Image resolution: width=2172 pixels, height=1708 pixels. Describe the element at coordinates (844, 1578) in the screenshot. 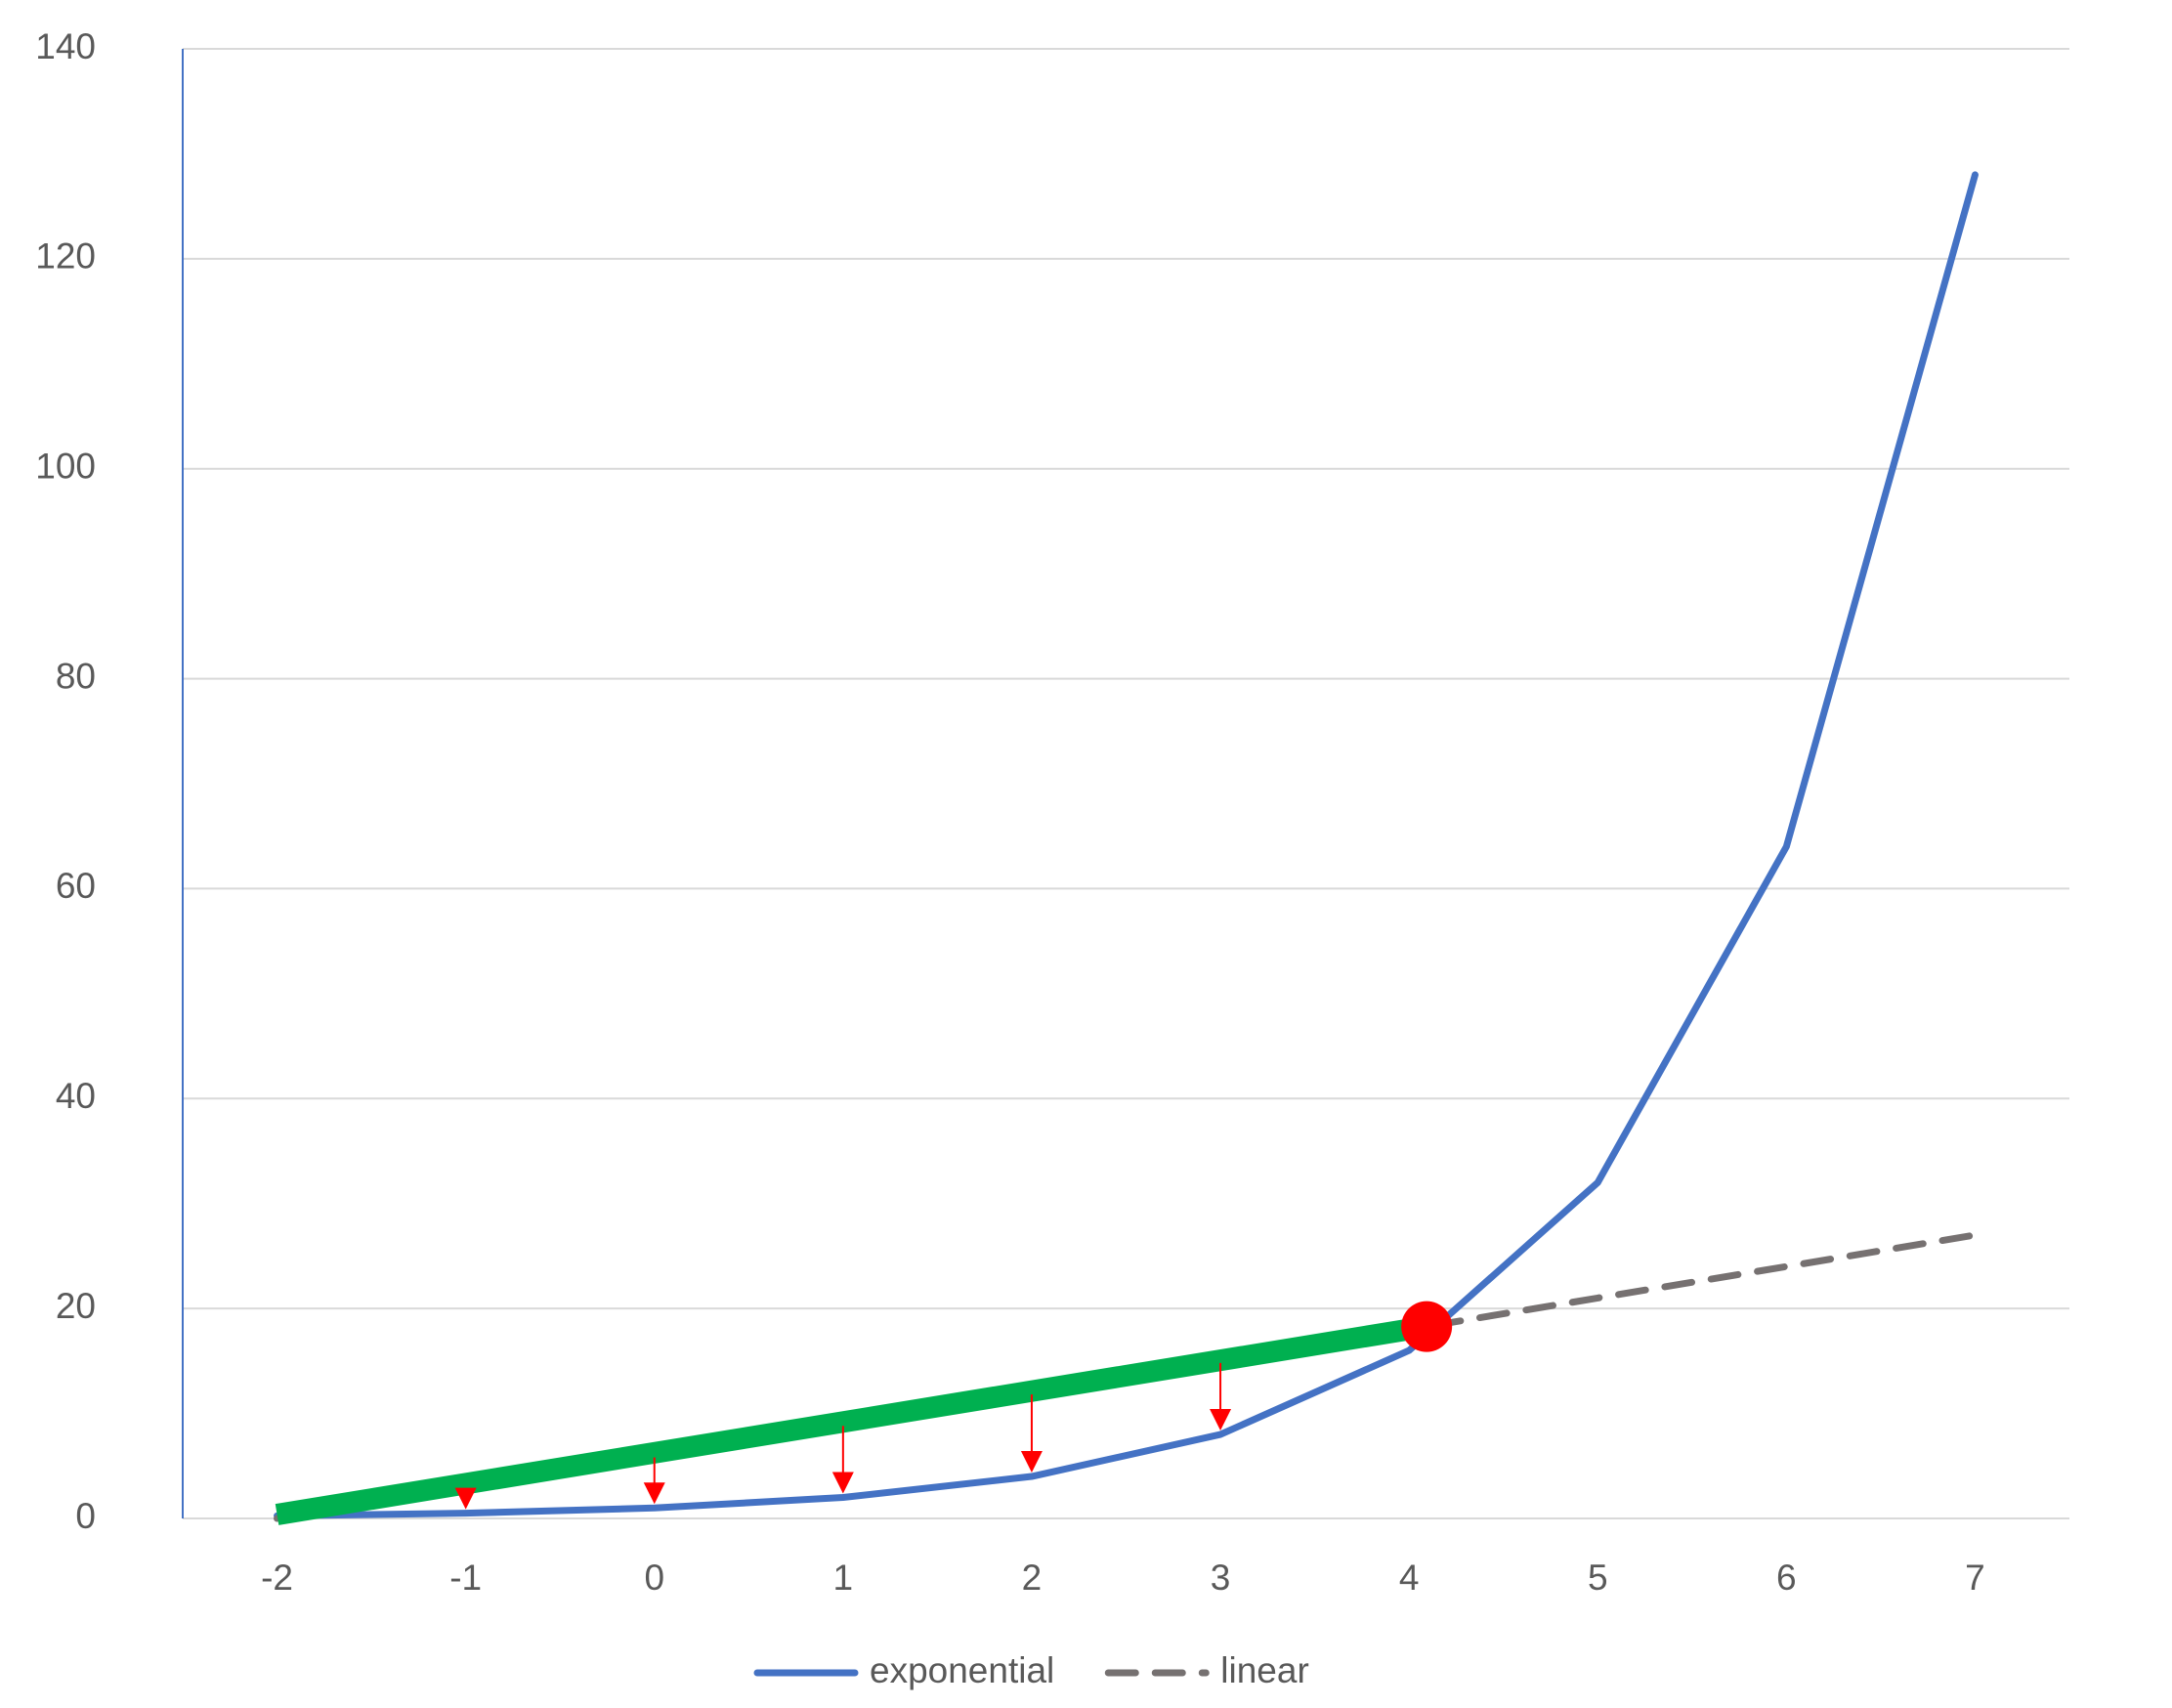

I see `x-tick-label: 1` at that location.